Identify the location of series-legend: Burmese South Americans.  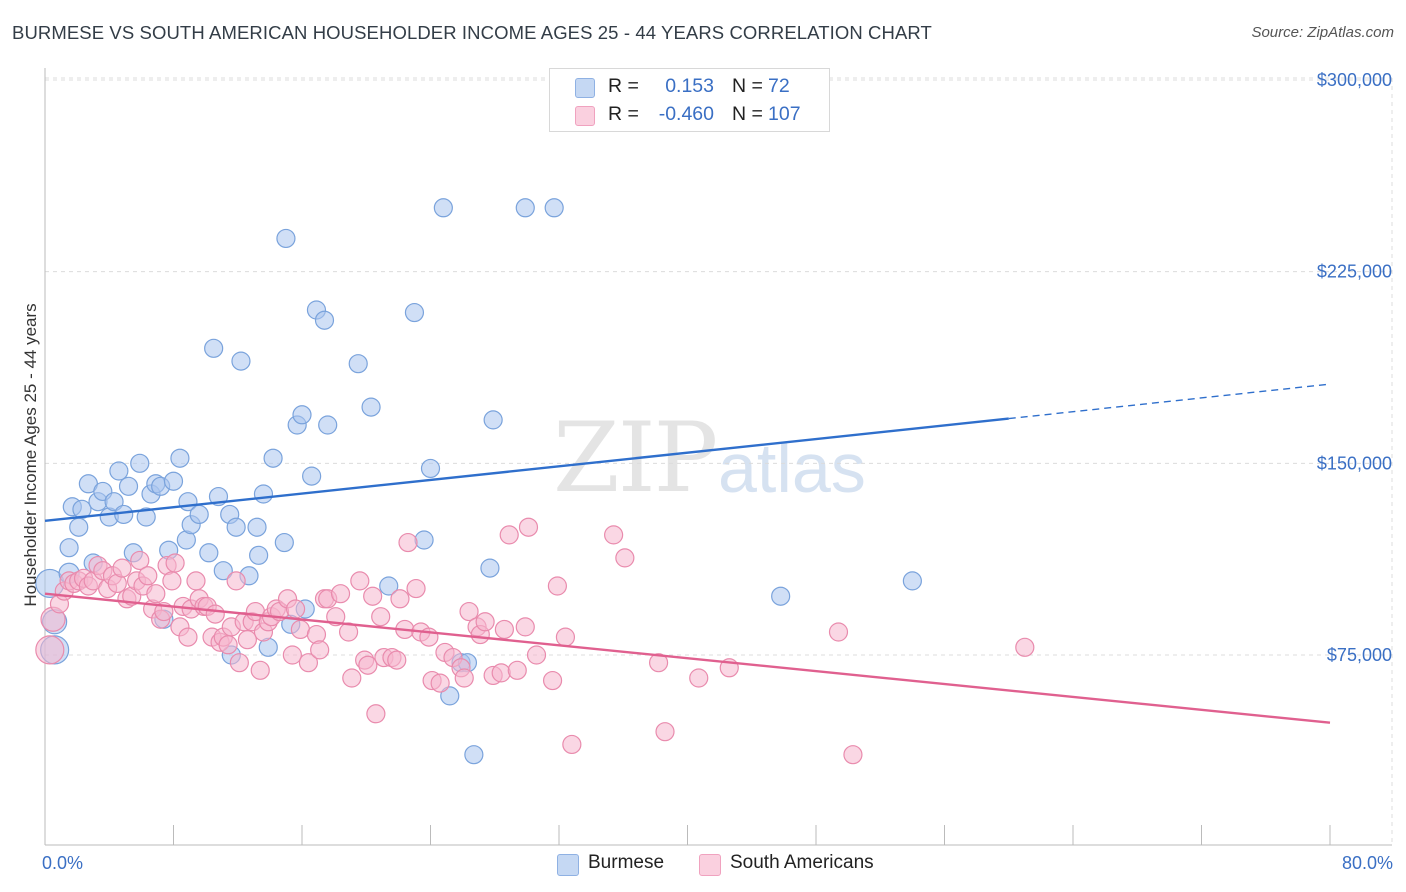
(703, 864).